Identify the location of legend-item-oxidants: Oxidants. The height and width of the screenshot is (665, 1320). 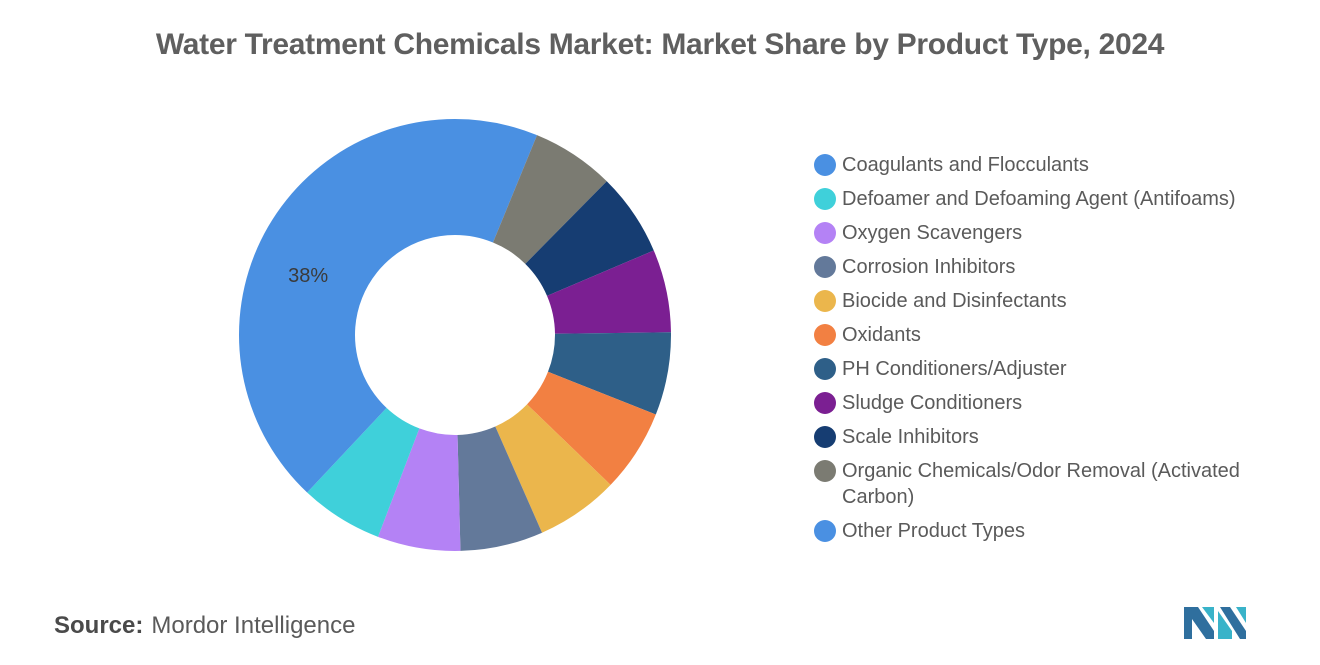
(1064, 335).